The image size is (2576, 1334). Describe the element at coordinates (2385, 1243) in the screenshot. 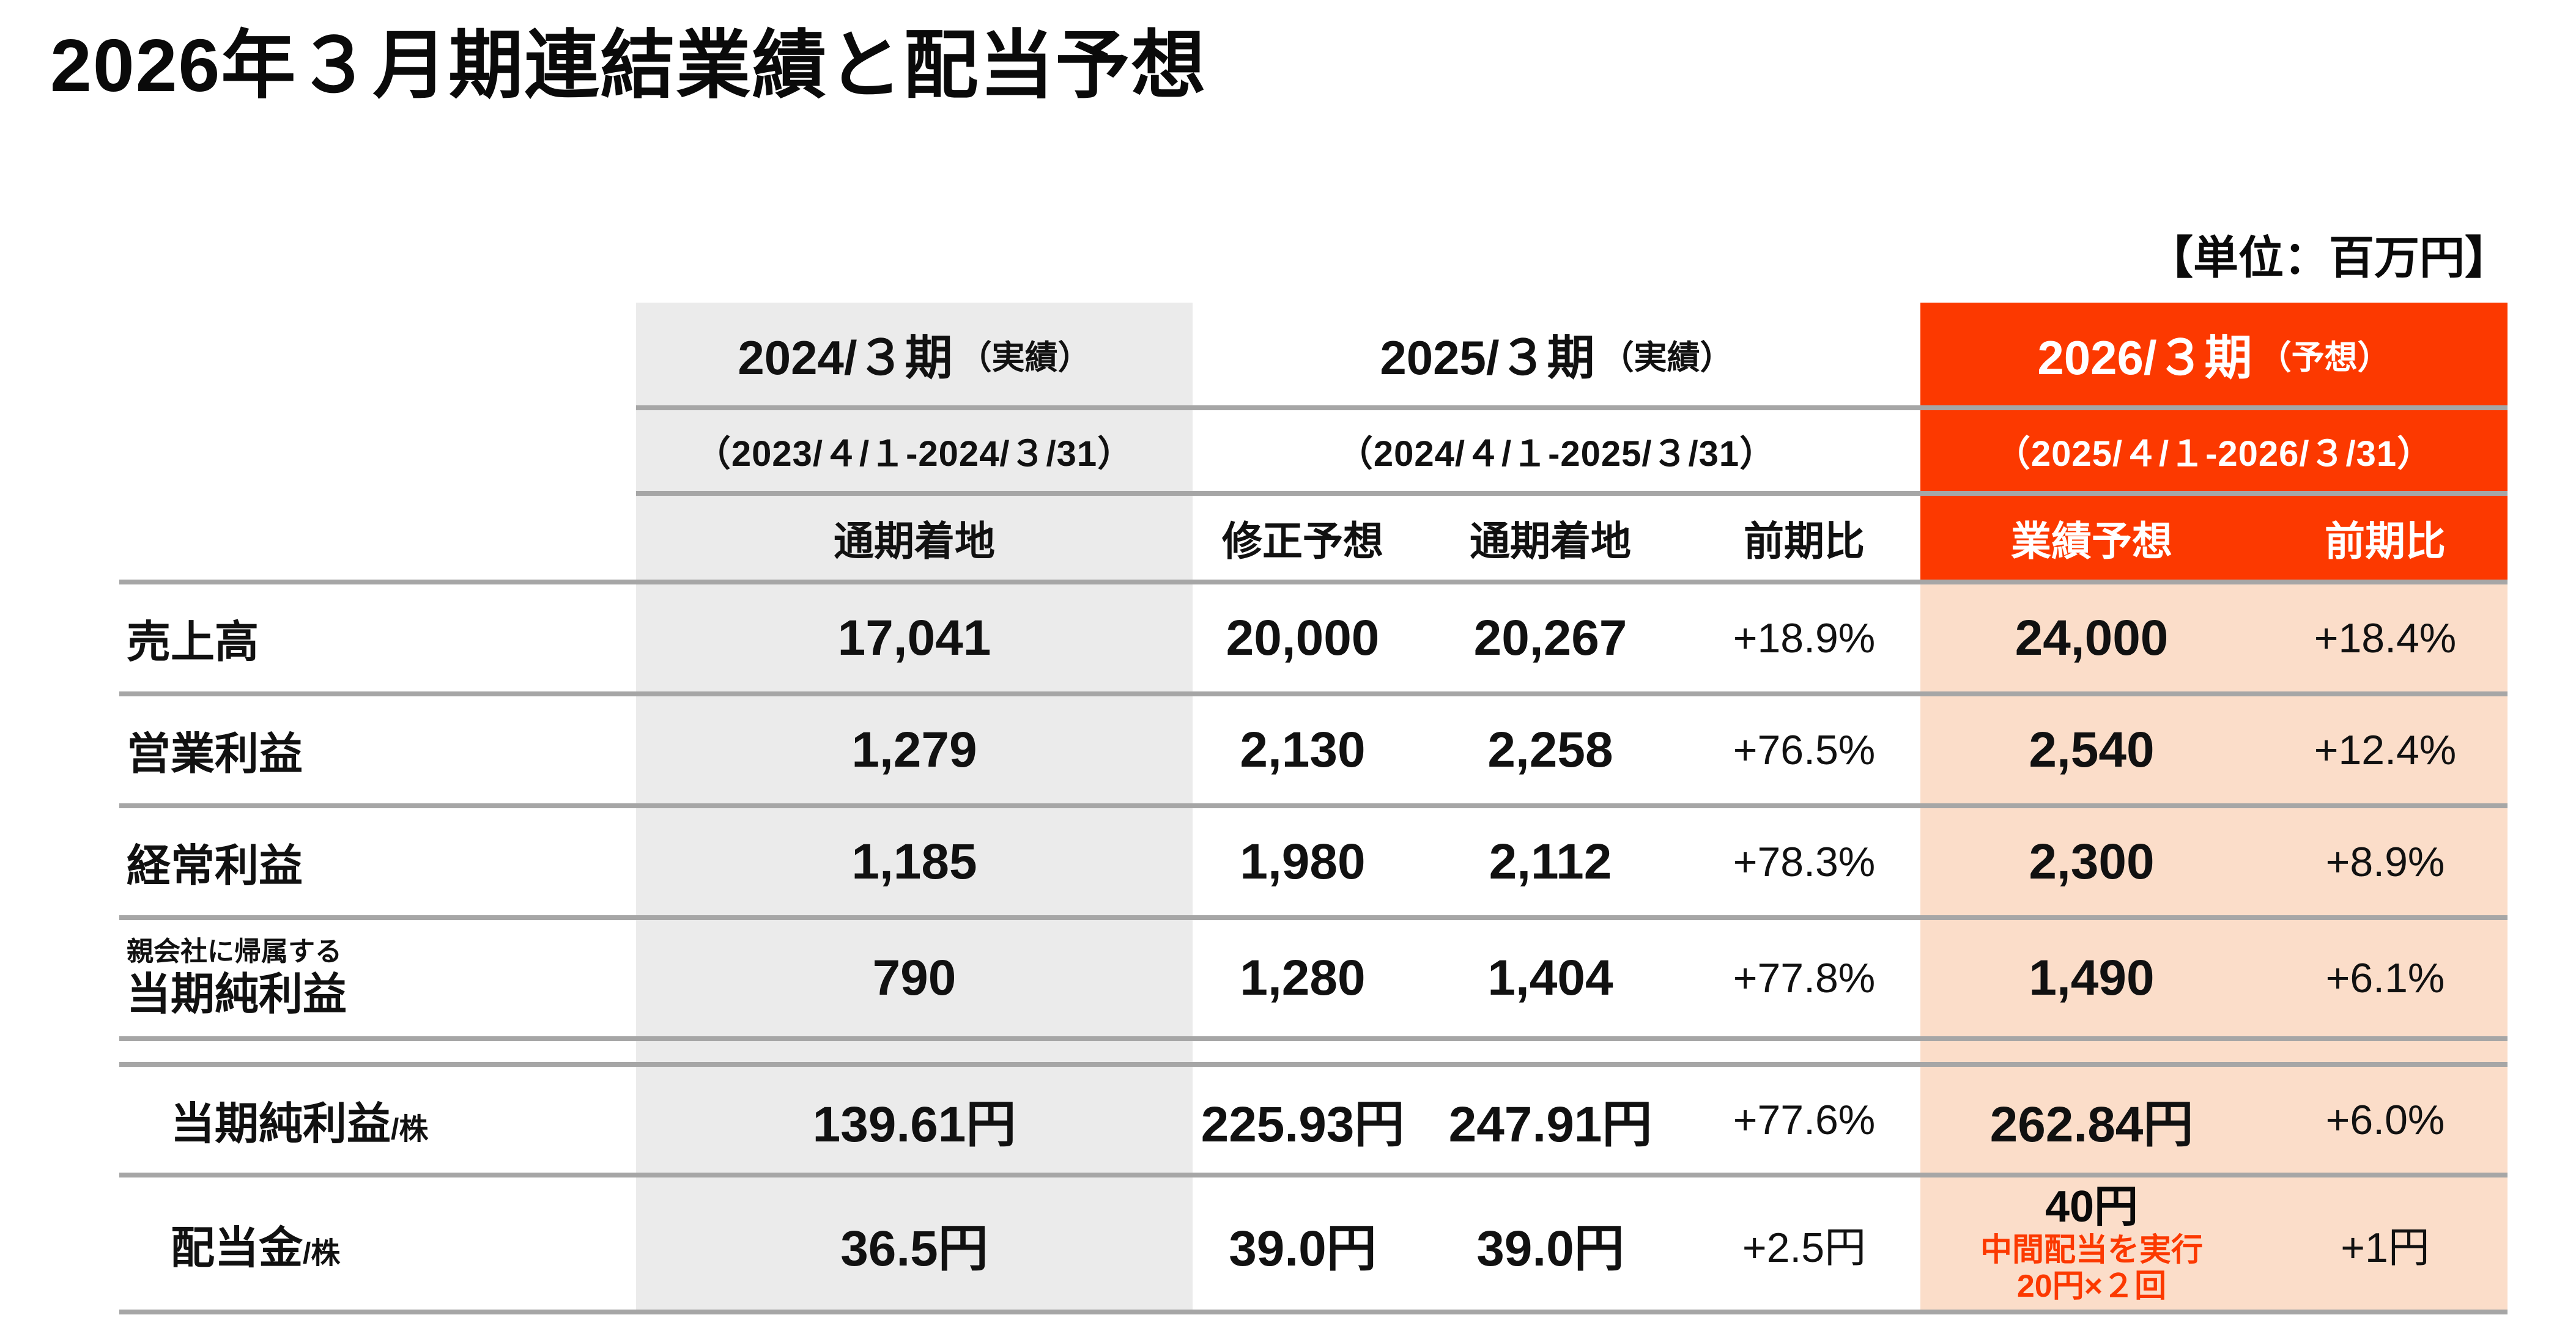

I see `cell-div-fy2026-yoy: +1円` at that location.